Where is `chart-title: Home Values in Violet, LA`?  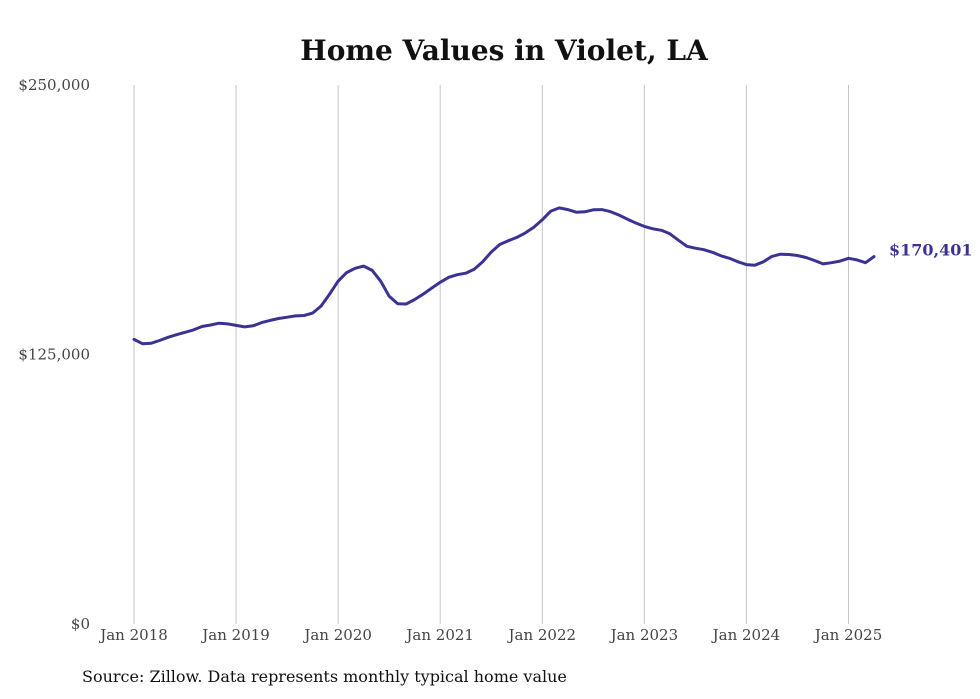
chart-title: Home Values in Violet, LA is located at coordinates (504, 50).